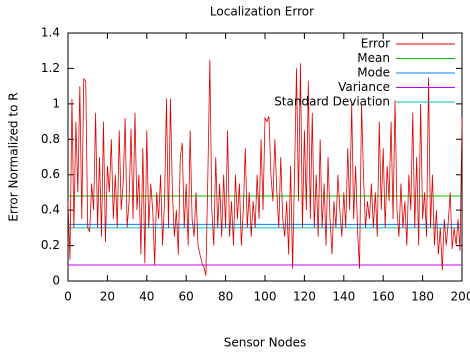  What do you see at coordinates (146, 297) in the screenshot?
I see `x-tick-label: 40` at bounding box center [146, 297].